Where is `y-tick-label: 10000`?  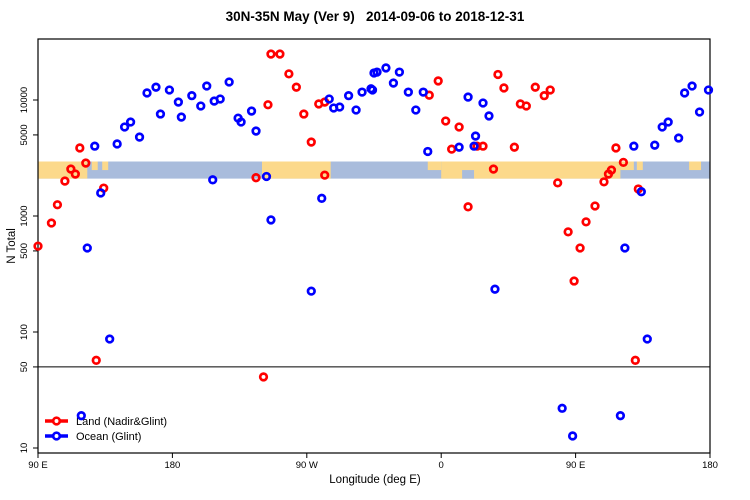
y-tick-label: 10000 is located at coordinates (24, 100).